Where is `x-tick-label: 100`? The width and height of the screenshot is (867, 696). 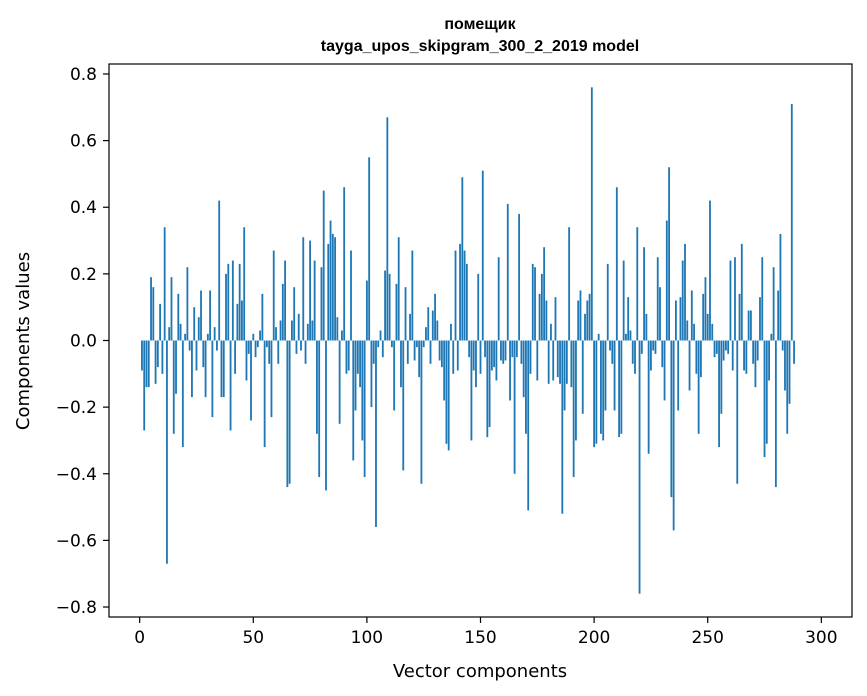
x-tick-label: 100 is located at coordinates (367, 638).